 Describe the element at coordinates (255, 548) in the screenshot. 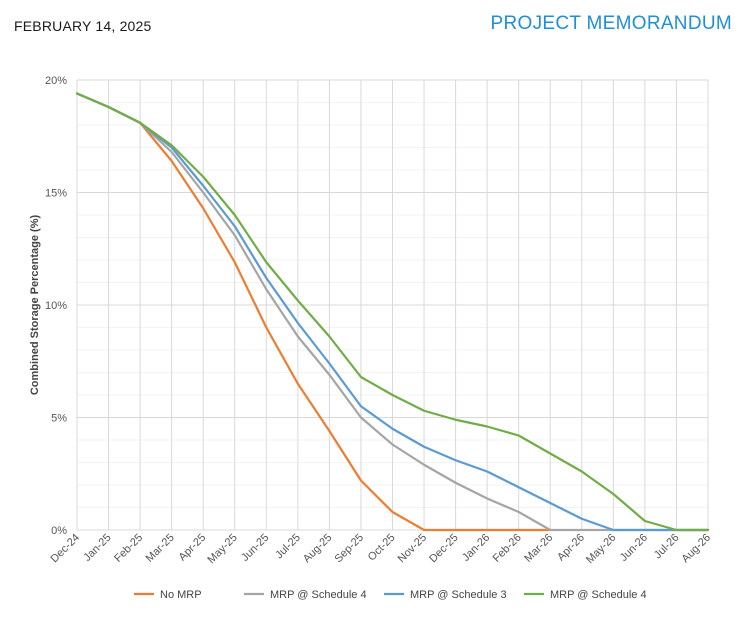

I see `x-tick-label: Jun-25` at that location.